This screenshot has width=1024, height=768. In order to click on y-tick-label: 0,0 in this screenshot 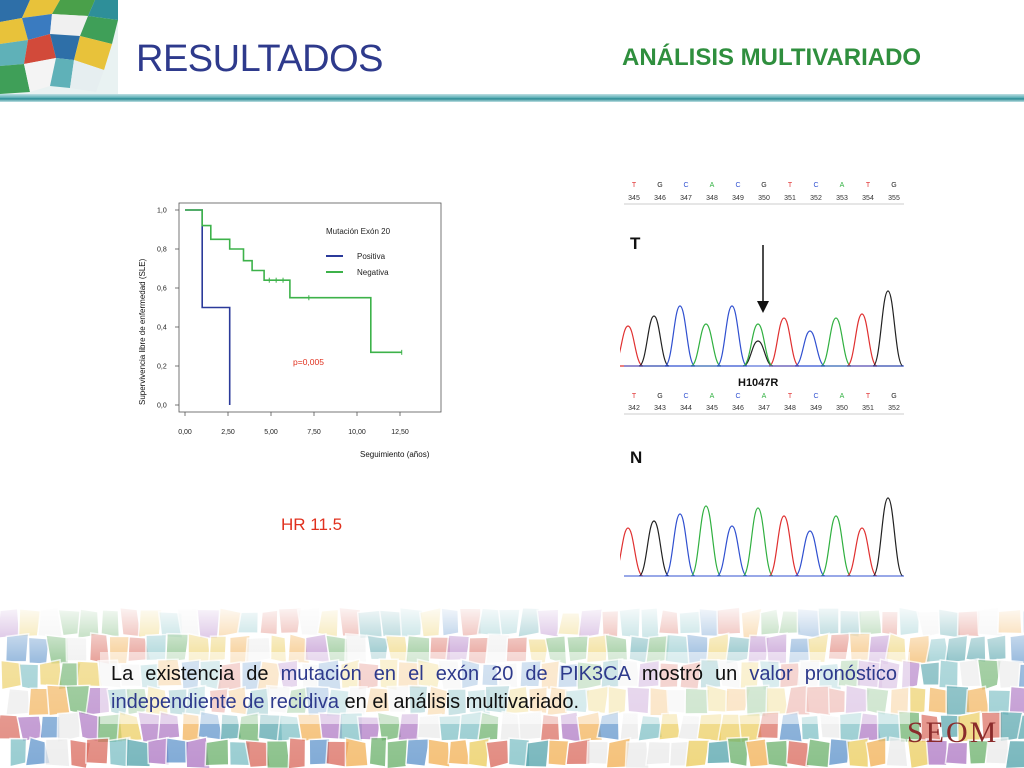, I will do `click(162, 406)`.